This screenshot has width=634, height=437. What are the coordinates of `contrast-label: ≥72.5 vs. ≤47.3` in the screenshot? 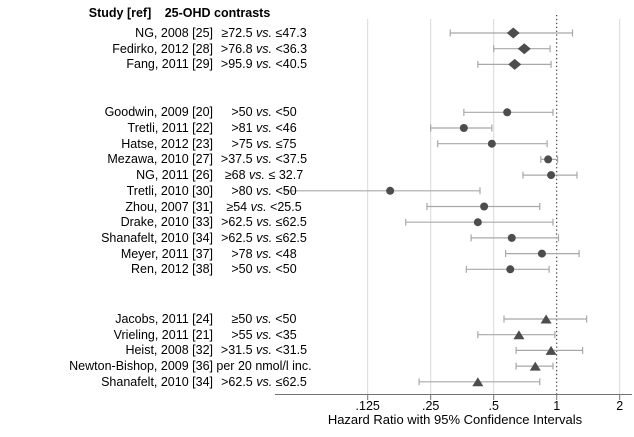 It's located at (264, 33).